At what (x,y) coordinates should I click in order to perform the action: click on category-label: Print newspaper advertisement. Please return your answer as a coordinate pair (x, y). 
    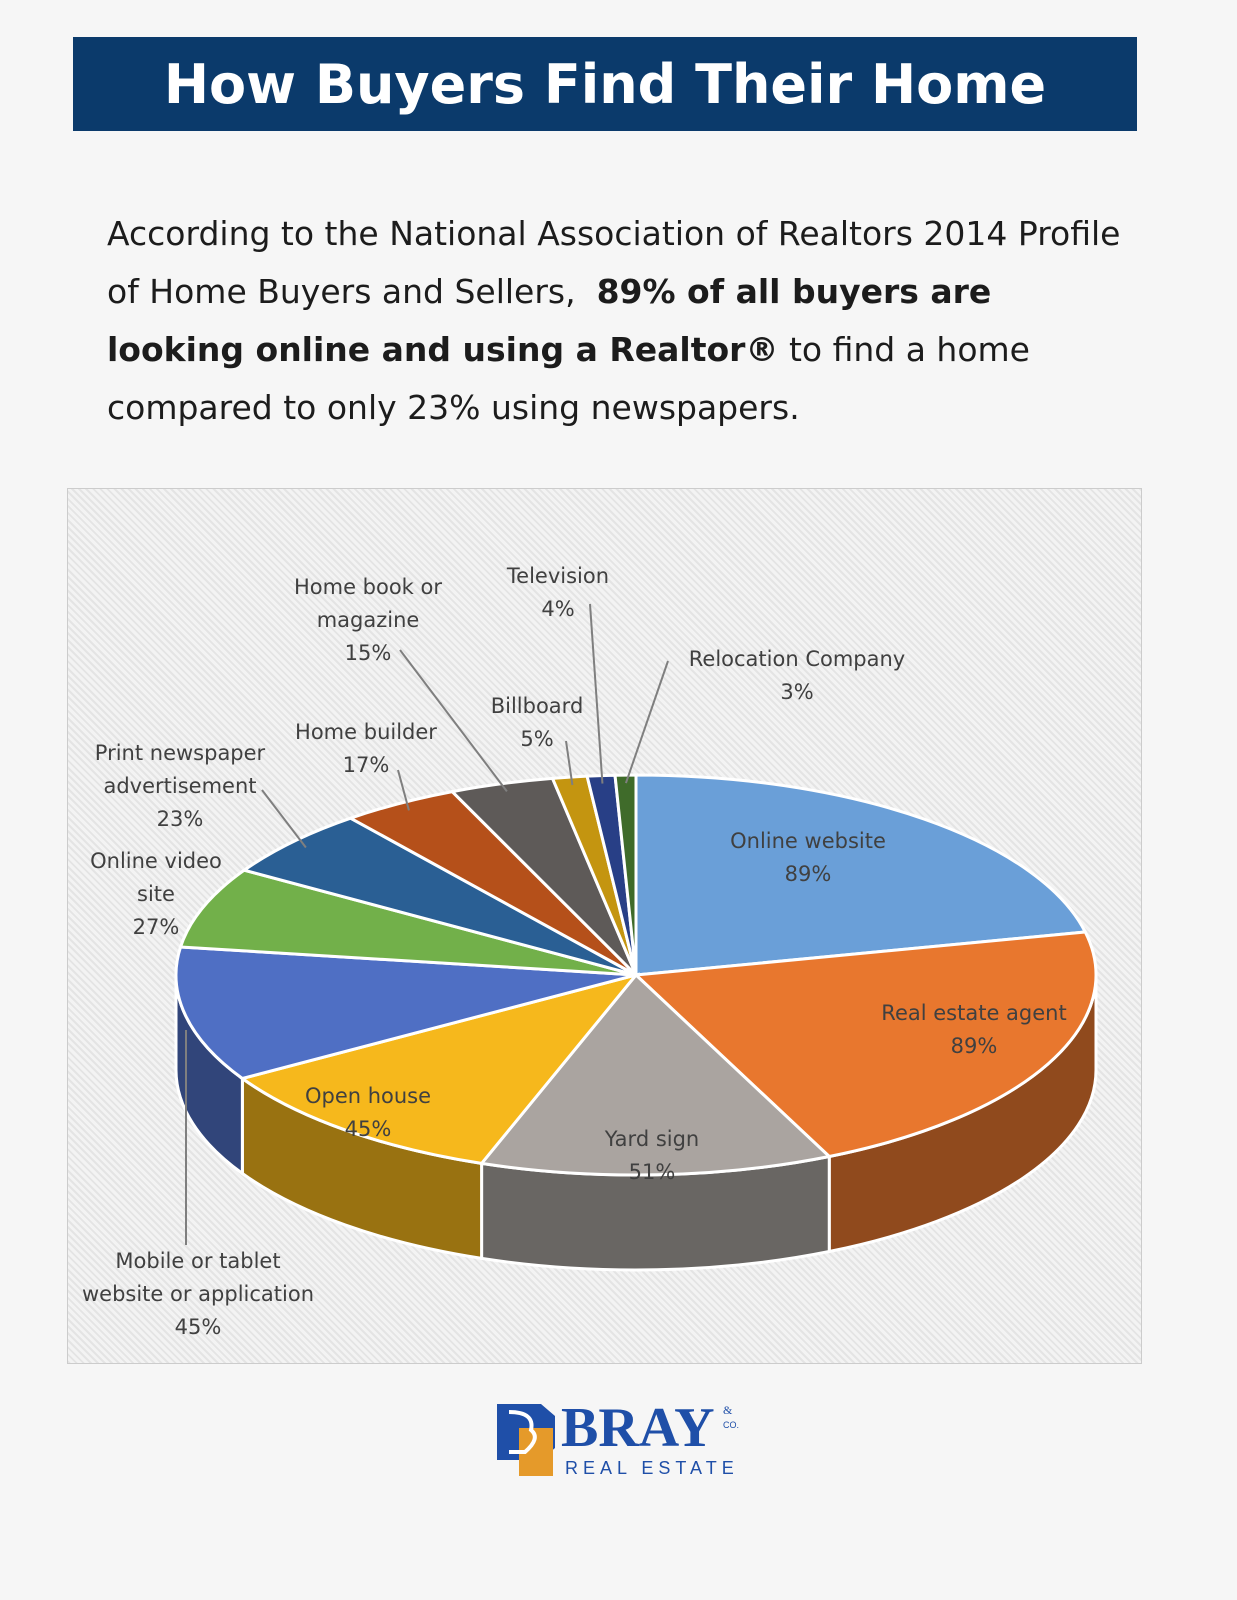
    Looking at the image, I should click on (180, 769).